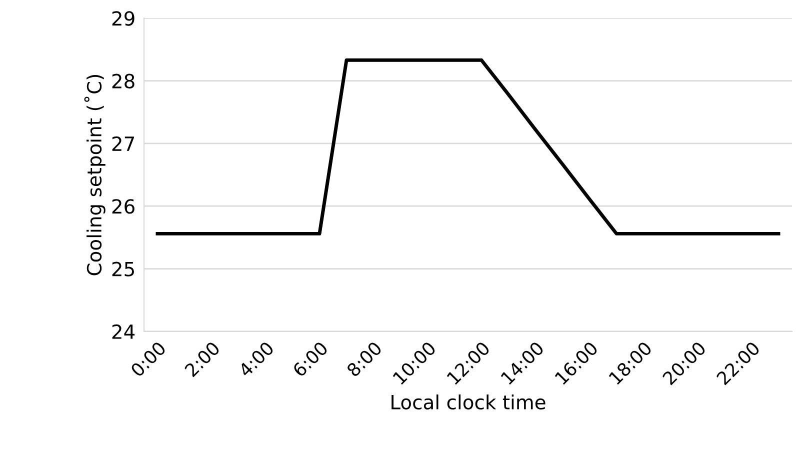  I want to click on x-axis-title: Local clock time, so click(469, 402).